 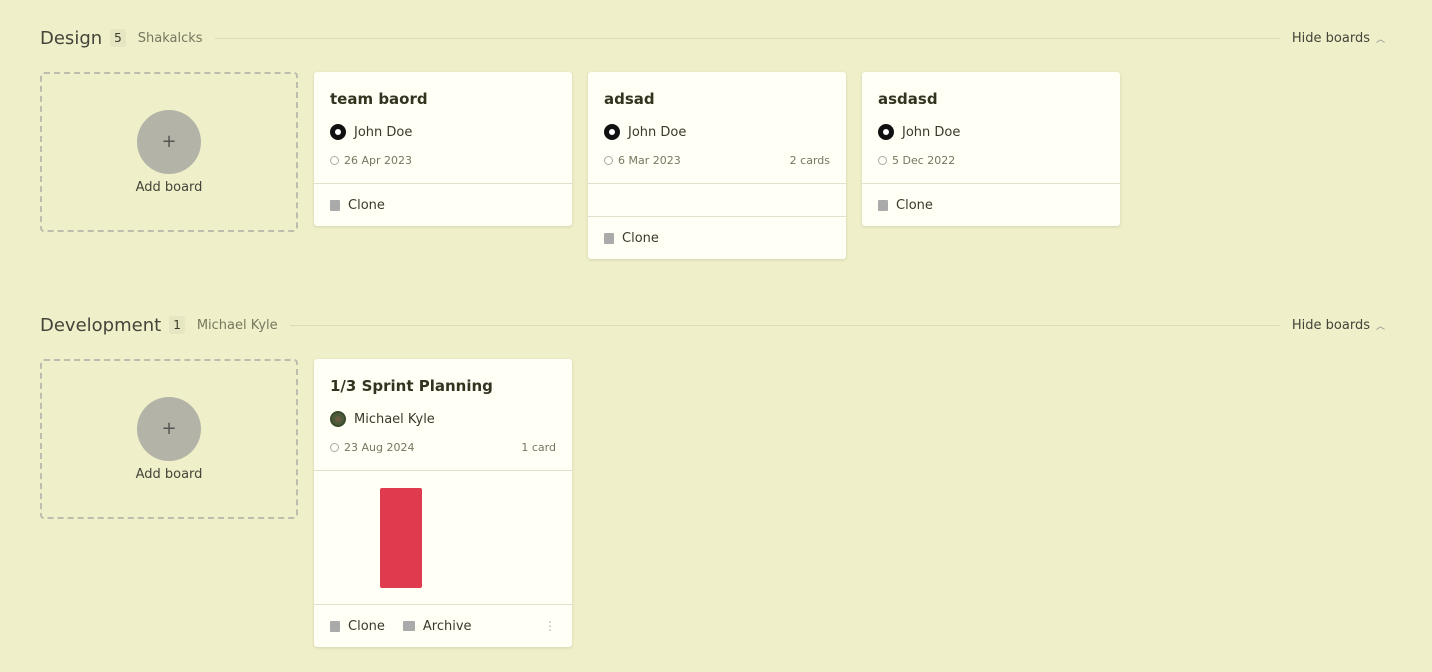 I want to click on board-date: 26 Apr 2023, so click(x=378, y=160).